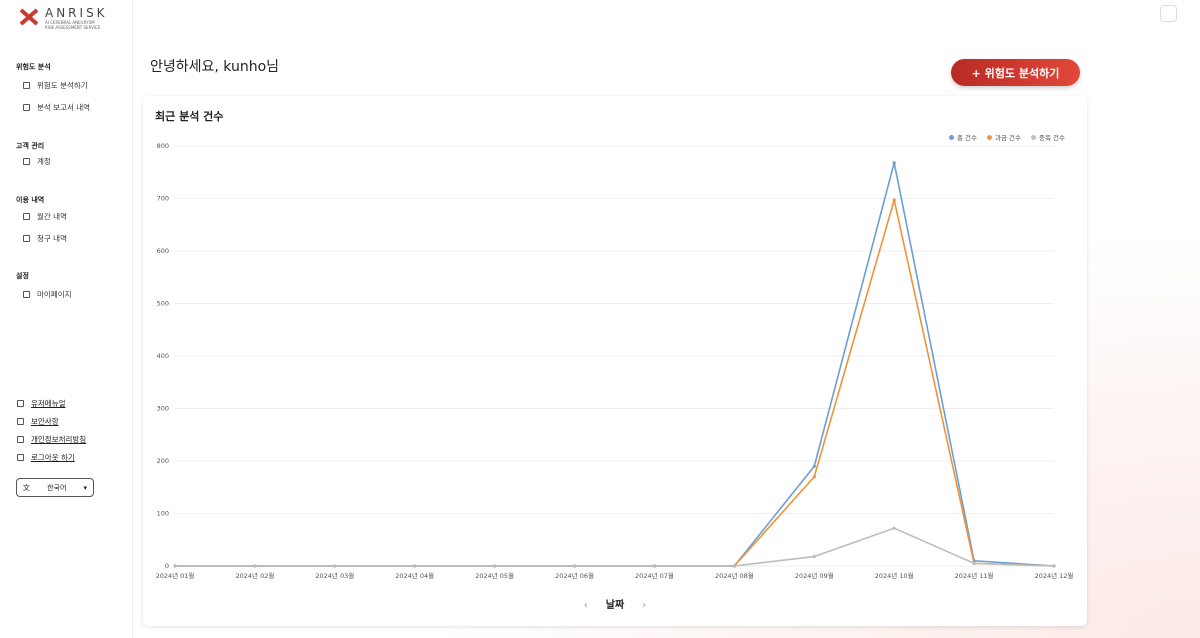 The image size is (1200, 638). Describe the element at coordinates (163, 304) in the screenshot. I see `y-tick-label: 500` at that location.